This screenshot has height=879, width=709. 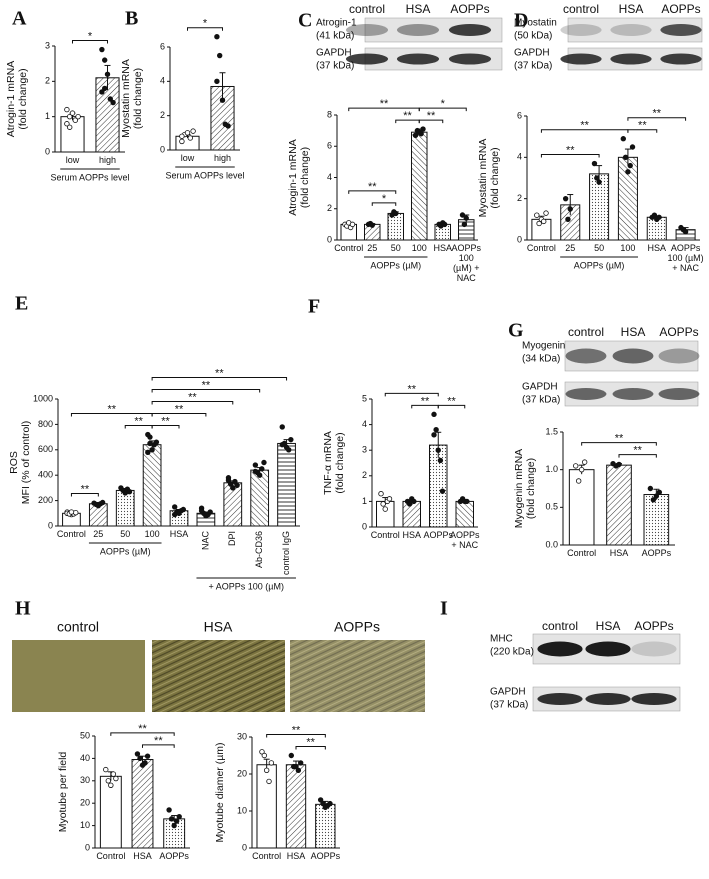 What do you see at coordinates (305, 21) in the screenshot?
I see `panel-letter: C` at bounding box center [305, 21].